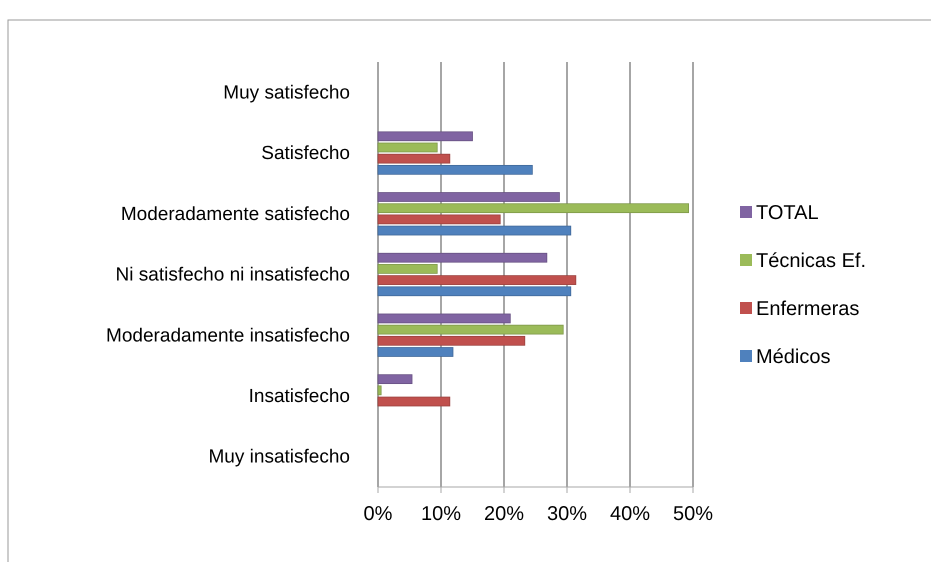 This screenshot has height=562, width=931. Describe the element at coordinates (504, 514) in the screenshot. I see `x-tick-label: 20%` at that location.